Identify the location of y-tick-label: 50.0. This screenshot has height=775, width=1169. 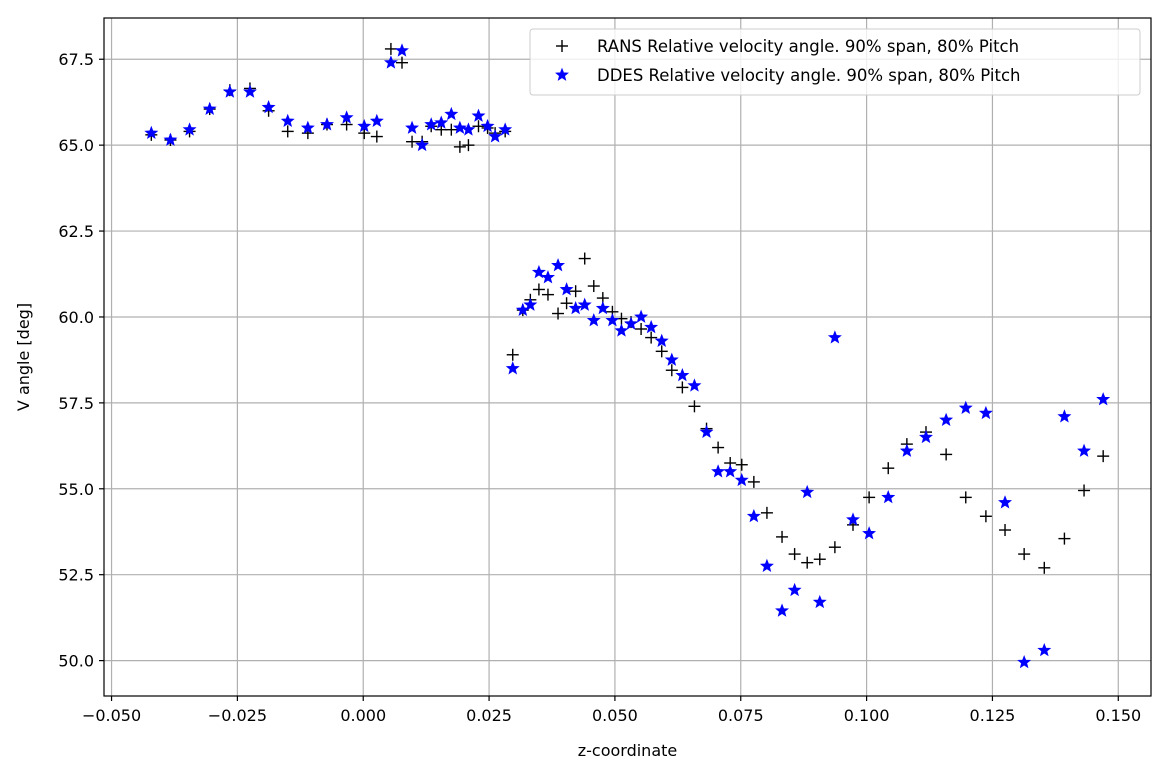
(76, 661).